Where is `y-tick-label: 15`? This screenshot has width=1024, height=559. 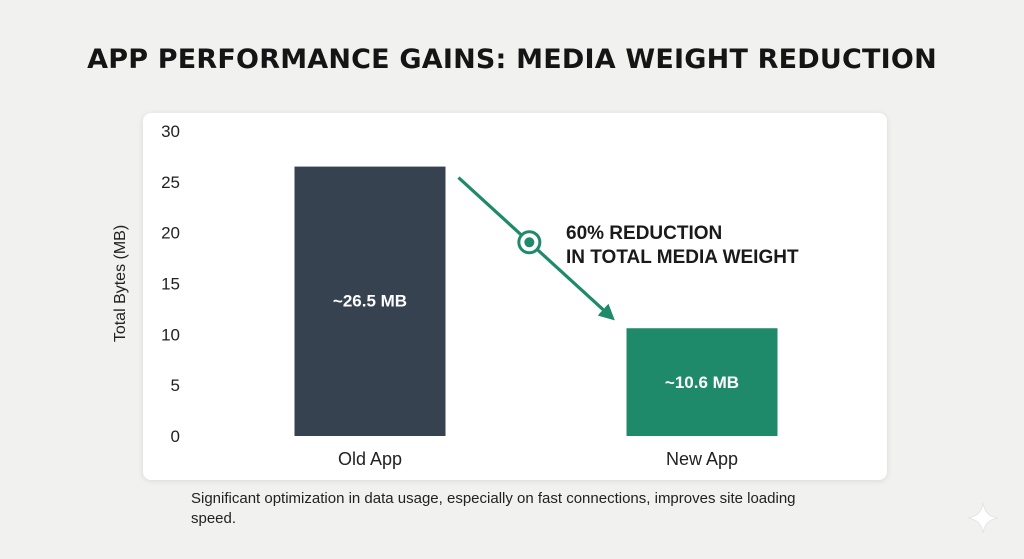 y-tick-label: 15 is located at coordinates (170, 284).